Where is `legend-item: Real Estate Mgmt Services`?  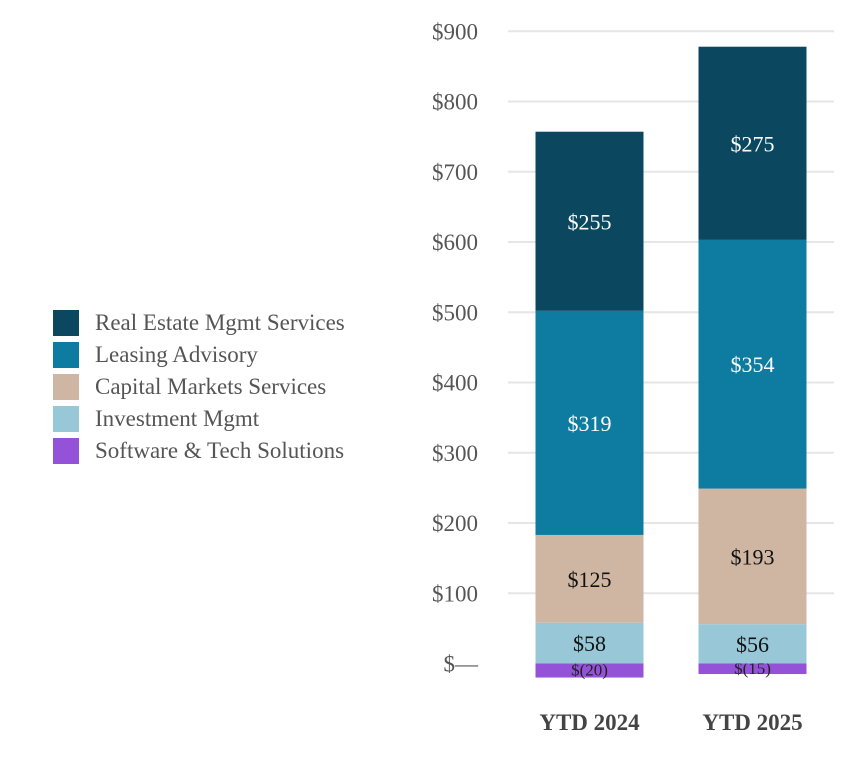
legend-item: Real Estate Mgmt Services is located at coordinates (199, 323).